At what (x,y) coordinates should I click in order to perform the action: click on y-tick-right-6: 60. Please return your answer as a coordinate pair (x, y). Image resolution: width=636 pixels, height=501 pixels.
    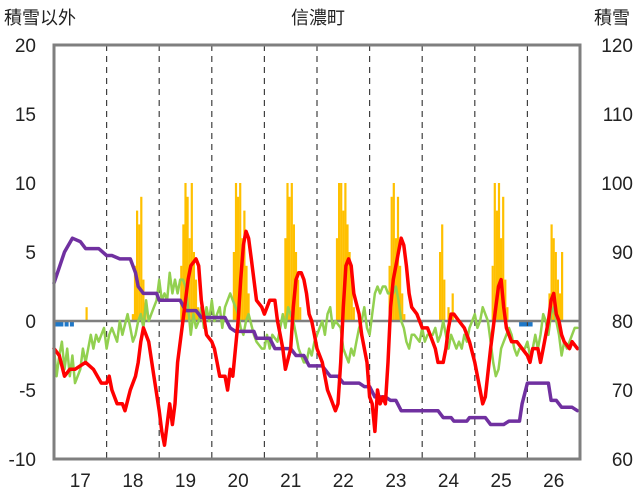
    Looking at the image, I should click on (622, 460).